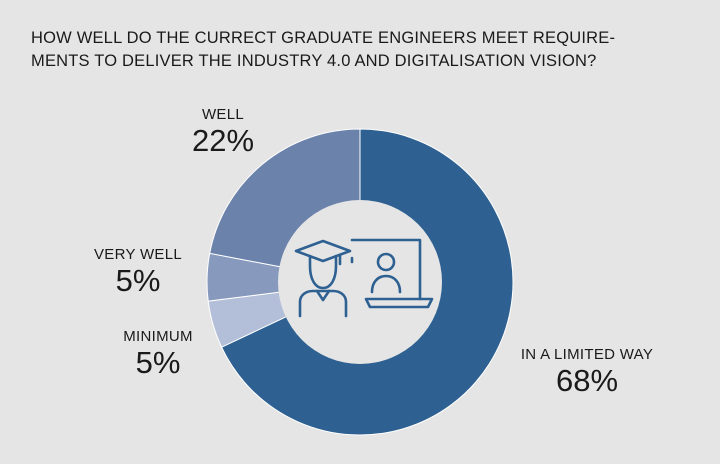 Image resolution: width=720 pixels, height=464 pixels. I want to click on graduate-online-learning-icon, so click(364, 278).